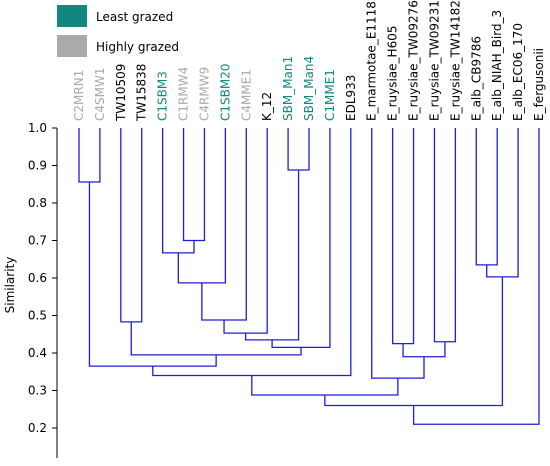 Image resolution: width=550 pixels, height=466 pixels. I want to click on leaf-label: E_ruysiae_TW14182, so click(455, 60).